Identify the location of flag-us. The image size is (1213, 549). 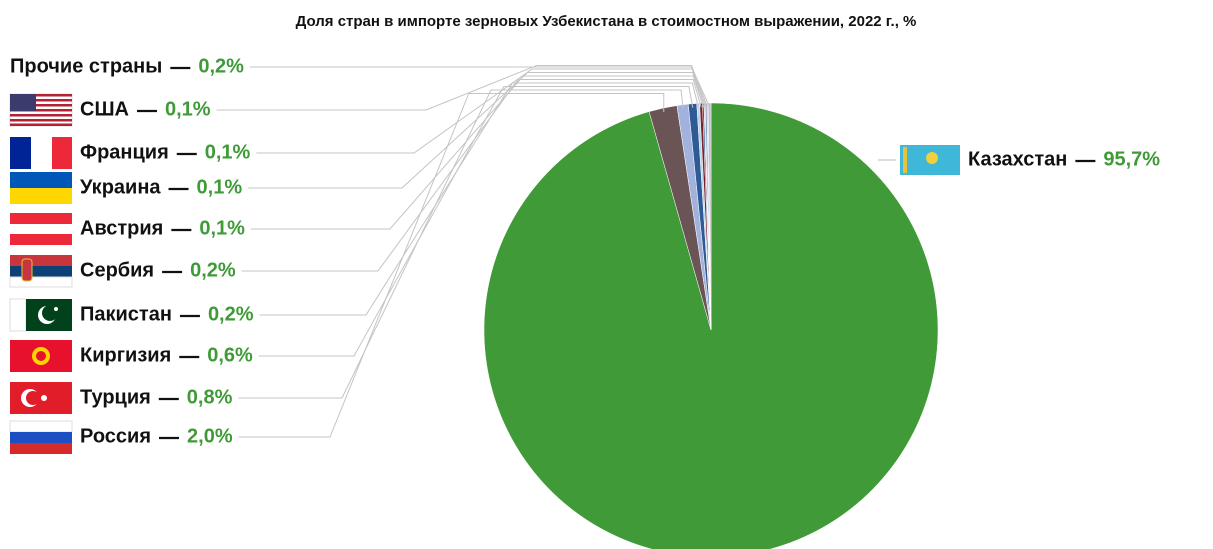
(41, 110).